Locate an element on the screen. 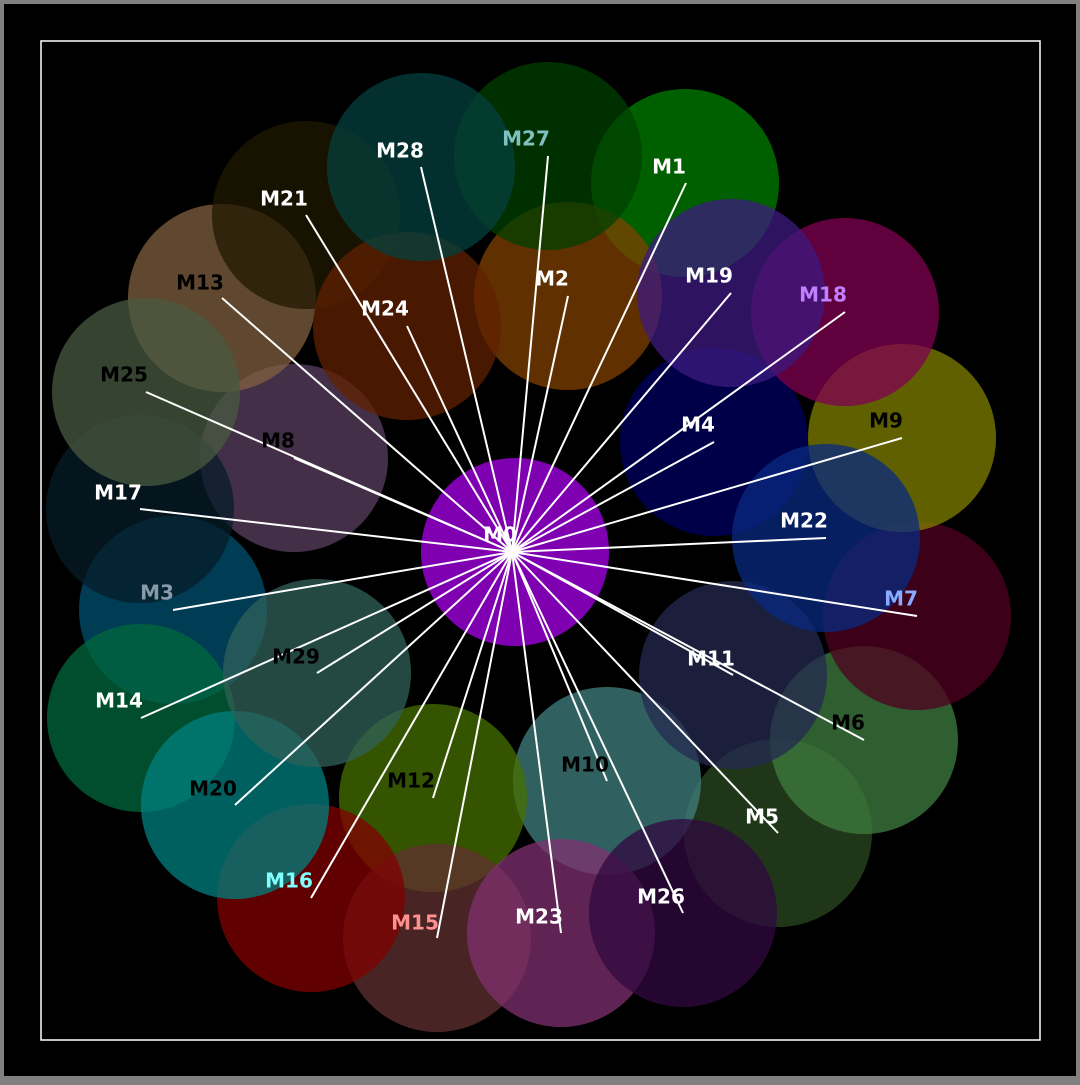  edge-m0-m10 is located at coordinates (559, 666).